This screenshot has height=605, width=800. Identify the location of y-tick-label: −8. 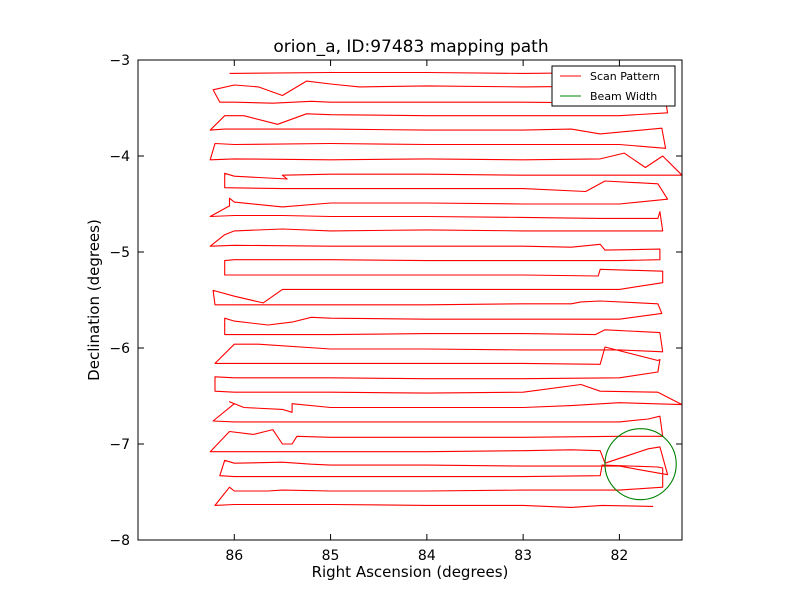
(119, 541).